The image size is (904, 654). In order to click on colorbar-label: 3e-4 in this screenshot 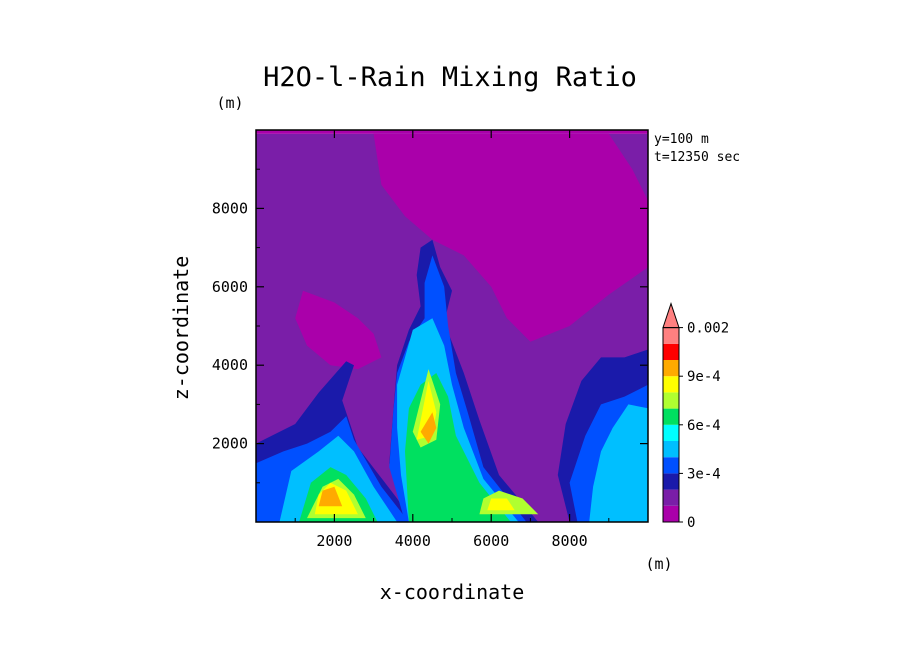, I will do `click(704, 474)`.